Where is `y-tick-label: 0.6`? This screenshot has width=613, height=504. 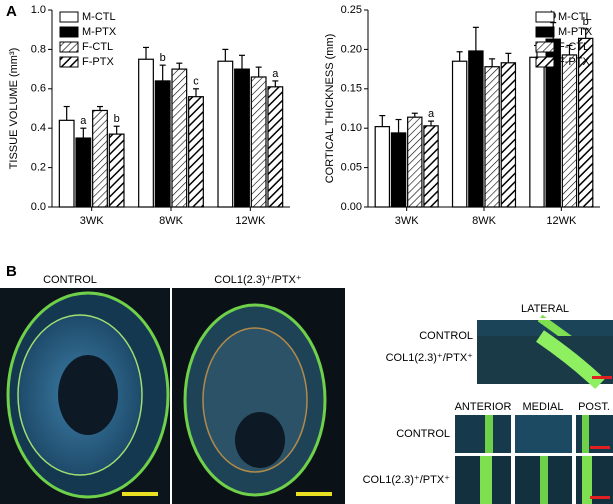 y-tick-label: 0.6 is located at coordinates (38, 89).